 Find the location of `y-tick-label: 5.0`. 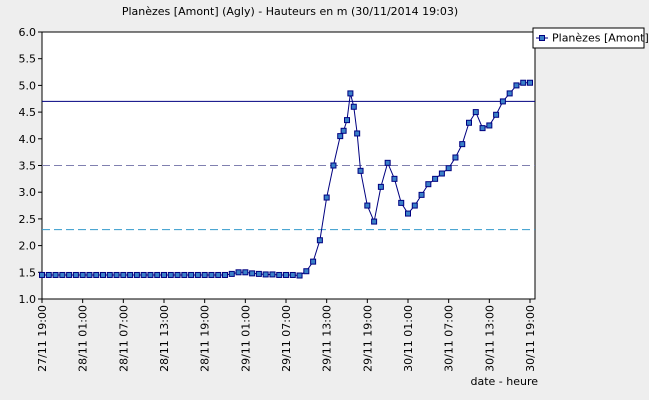

y-tick-label: 5.0 is located at coordinates (28, 85).